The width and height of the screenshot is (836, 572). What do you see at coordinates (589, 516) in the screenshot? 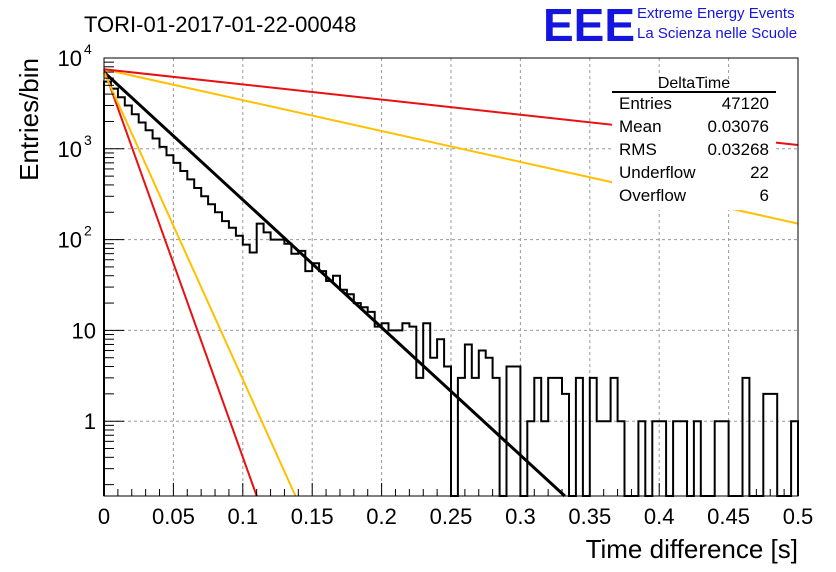
I see `x-tick-label: 0.35` at bounding box center [589, 516].